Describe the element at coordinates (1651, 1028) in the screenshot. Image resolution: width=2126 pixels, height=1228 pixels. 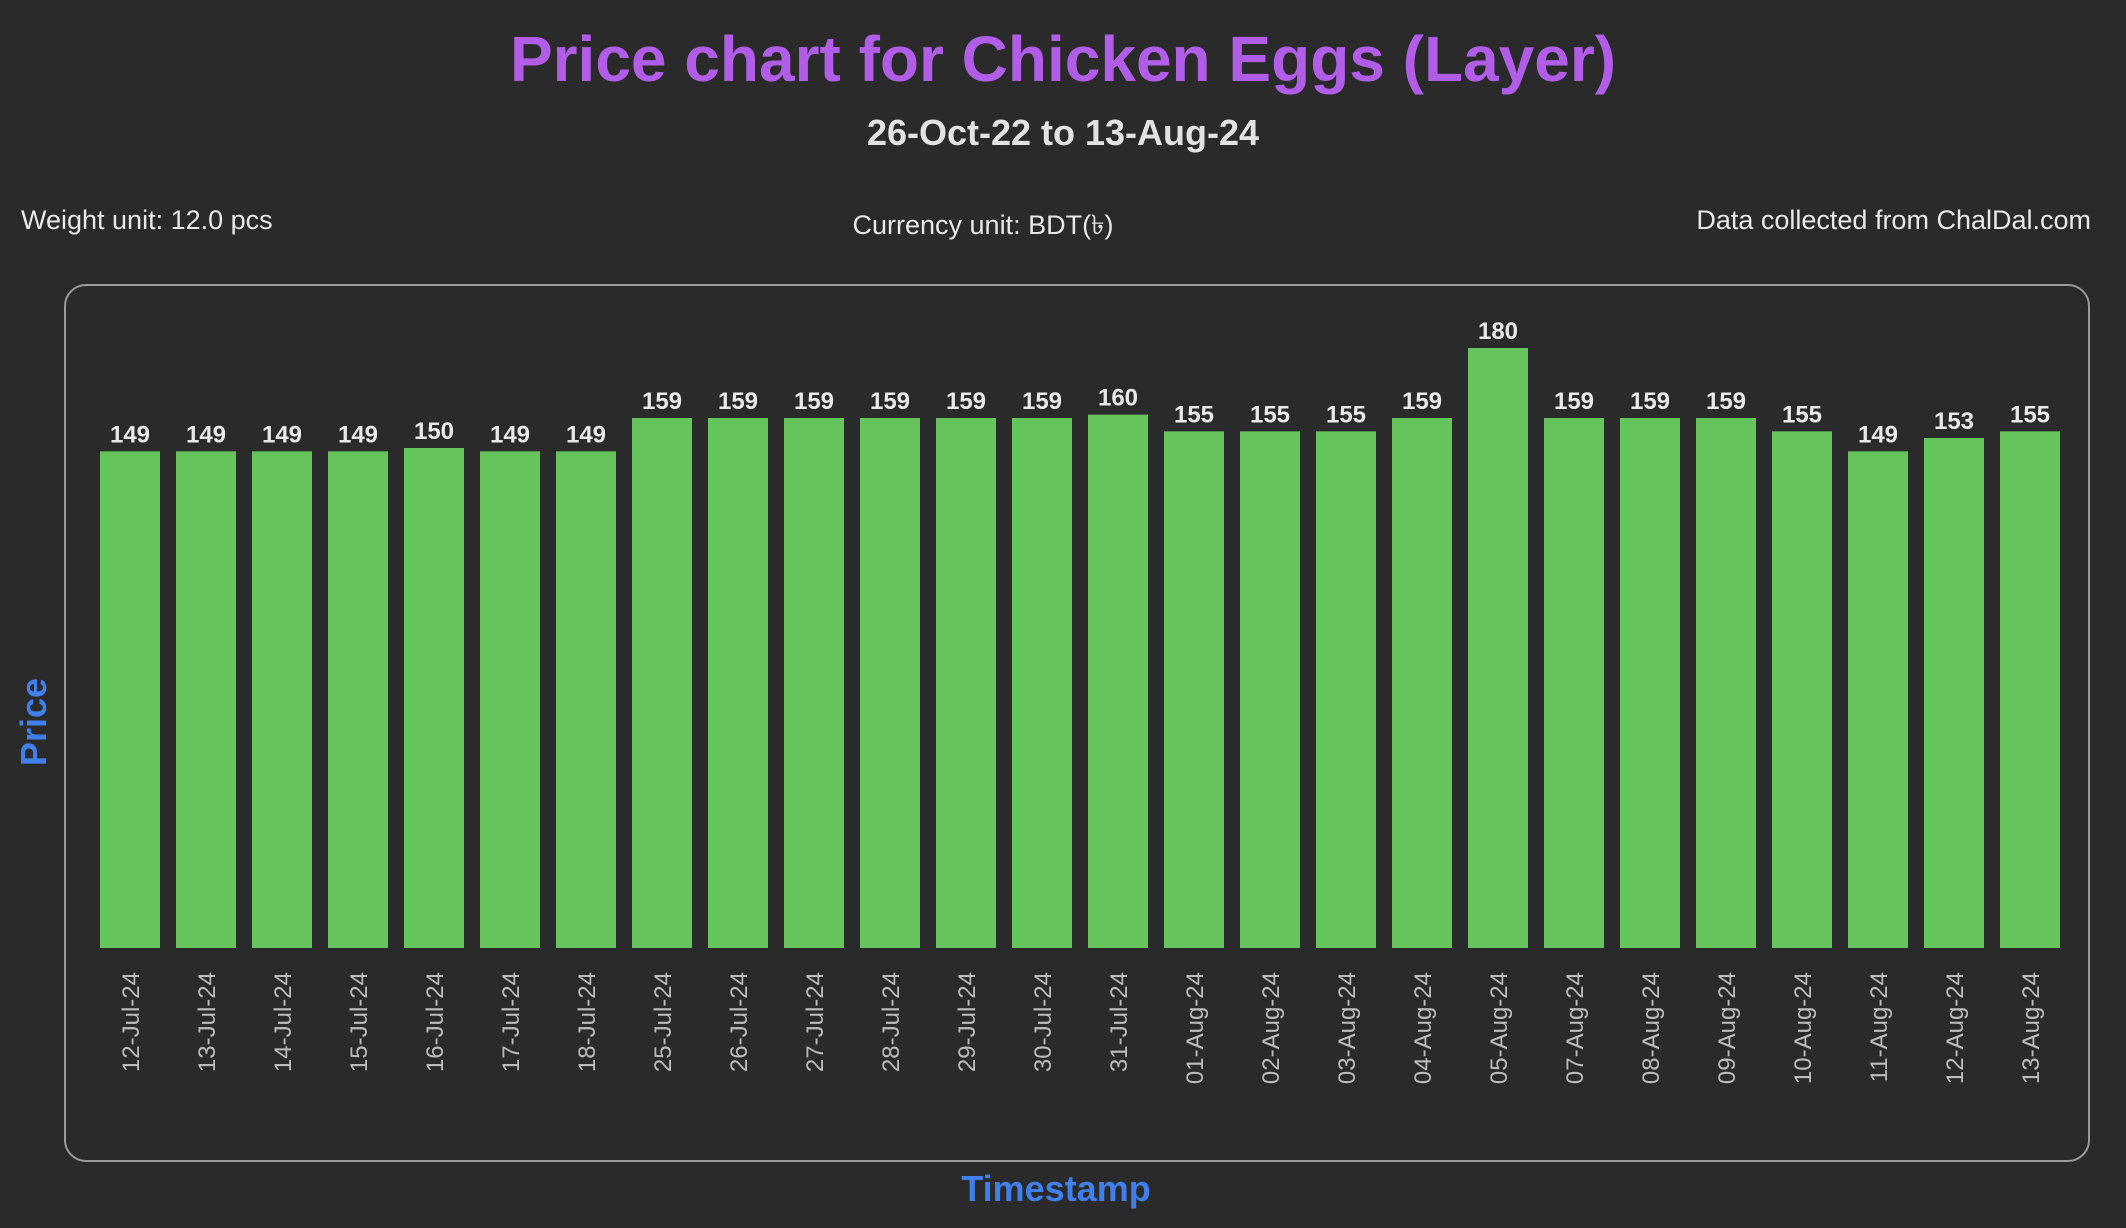
I see `x-tick-label-08-Aug-24: 08-Aug-24` at that location.